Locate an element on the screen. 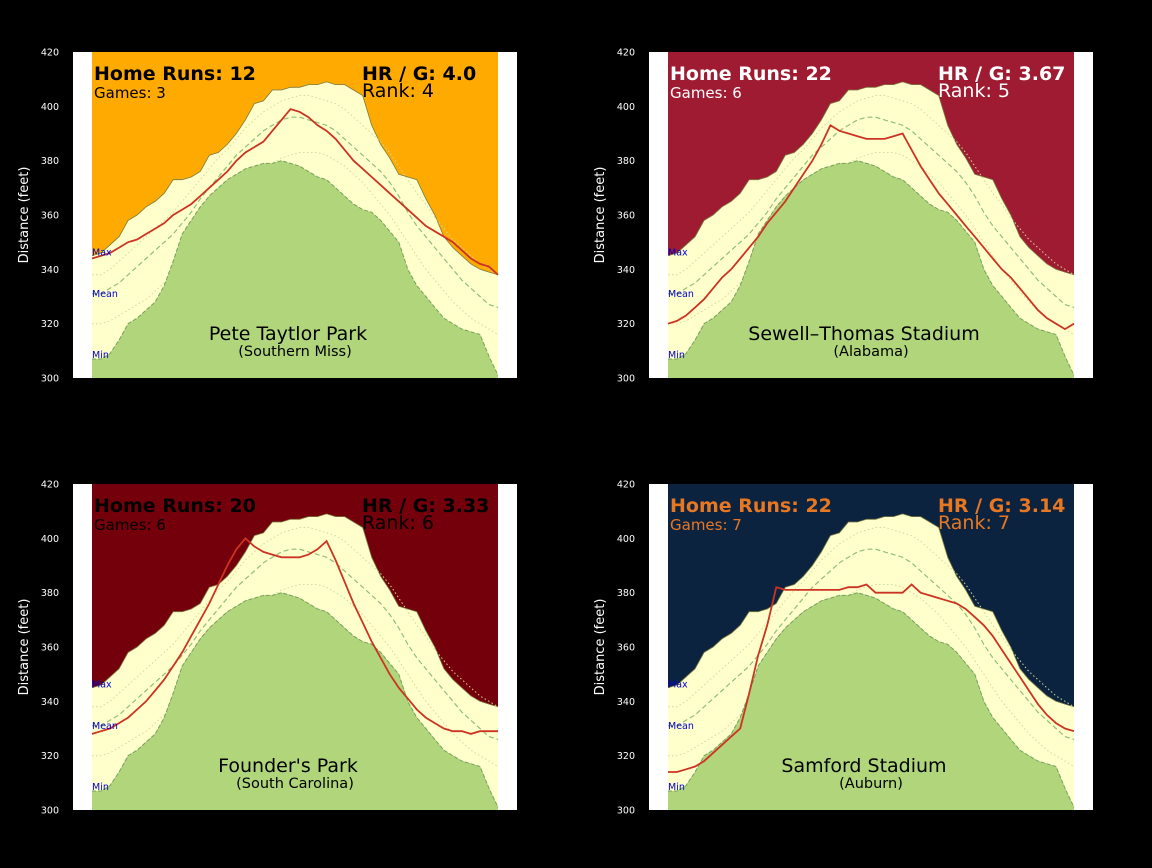  rank-text: Rank: 4 is located at coordinates (398, 91).